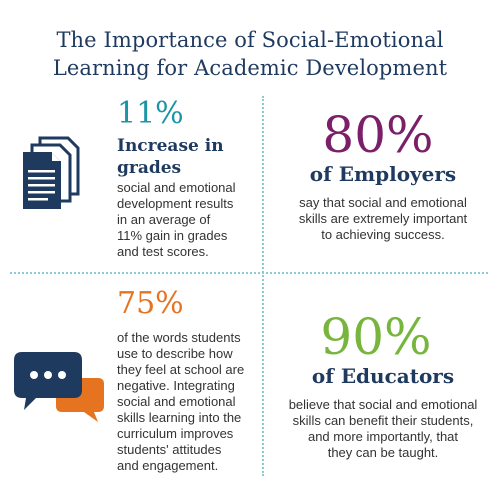  I want to click on desc-line: curriculum improves, so click(175, 433).